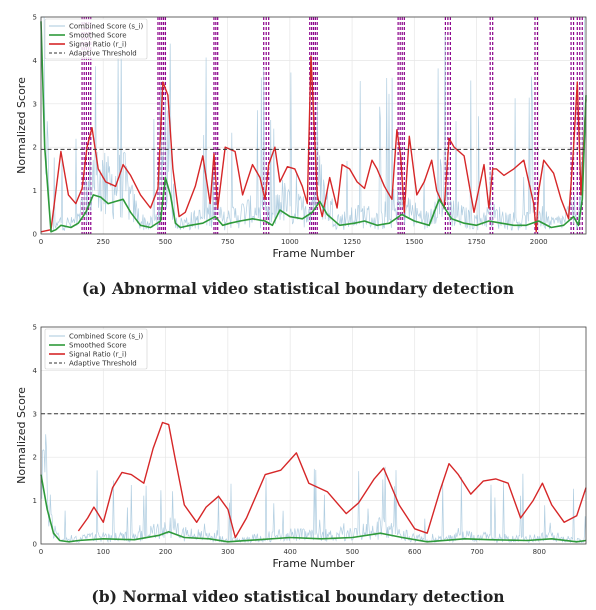 Image resolution: width=596 pixels, height=610 pixels. I want to click on x-tick-label: 1000, so click(290, 242).